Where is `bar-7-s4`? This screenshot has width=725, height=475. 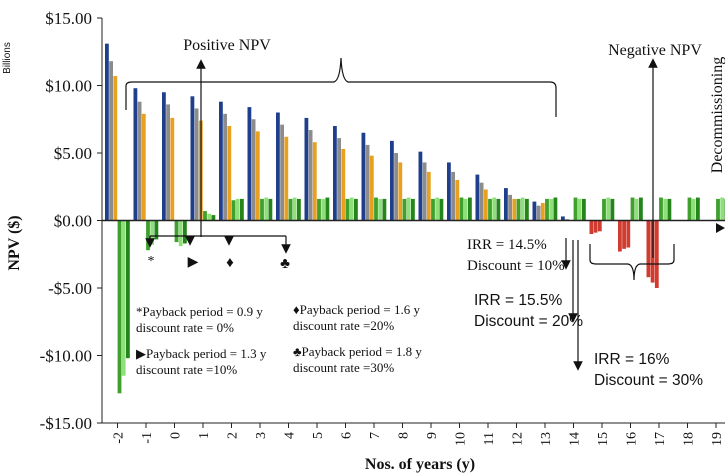 bar-7-s4 is located at coordinates (380, 209).